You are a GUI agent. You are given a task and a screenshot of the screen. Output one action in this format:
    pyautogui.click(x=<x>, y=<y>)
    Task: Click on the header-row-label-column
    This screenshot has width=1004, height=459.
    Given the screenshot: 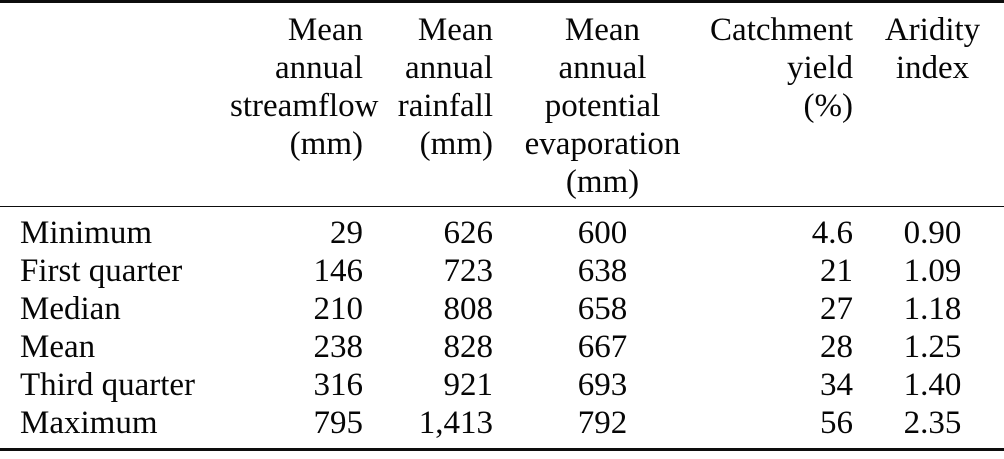 What is the action you would take?
    pyautogui.click(x=115, y=104)
    